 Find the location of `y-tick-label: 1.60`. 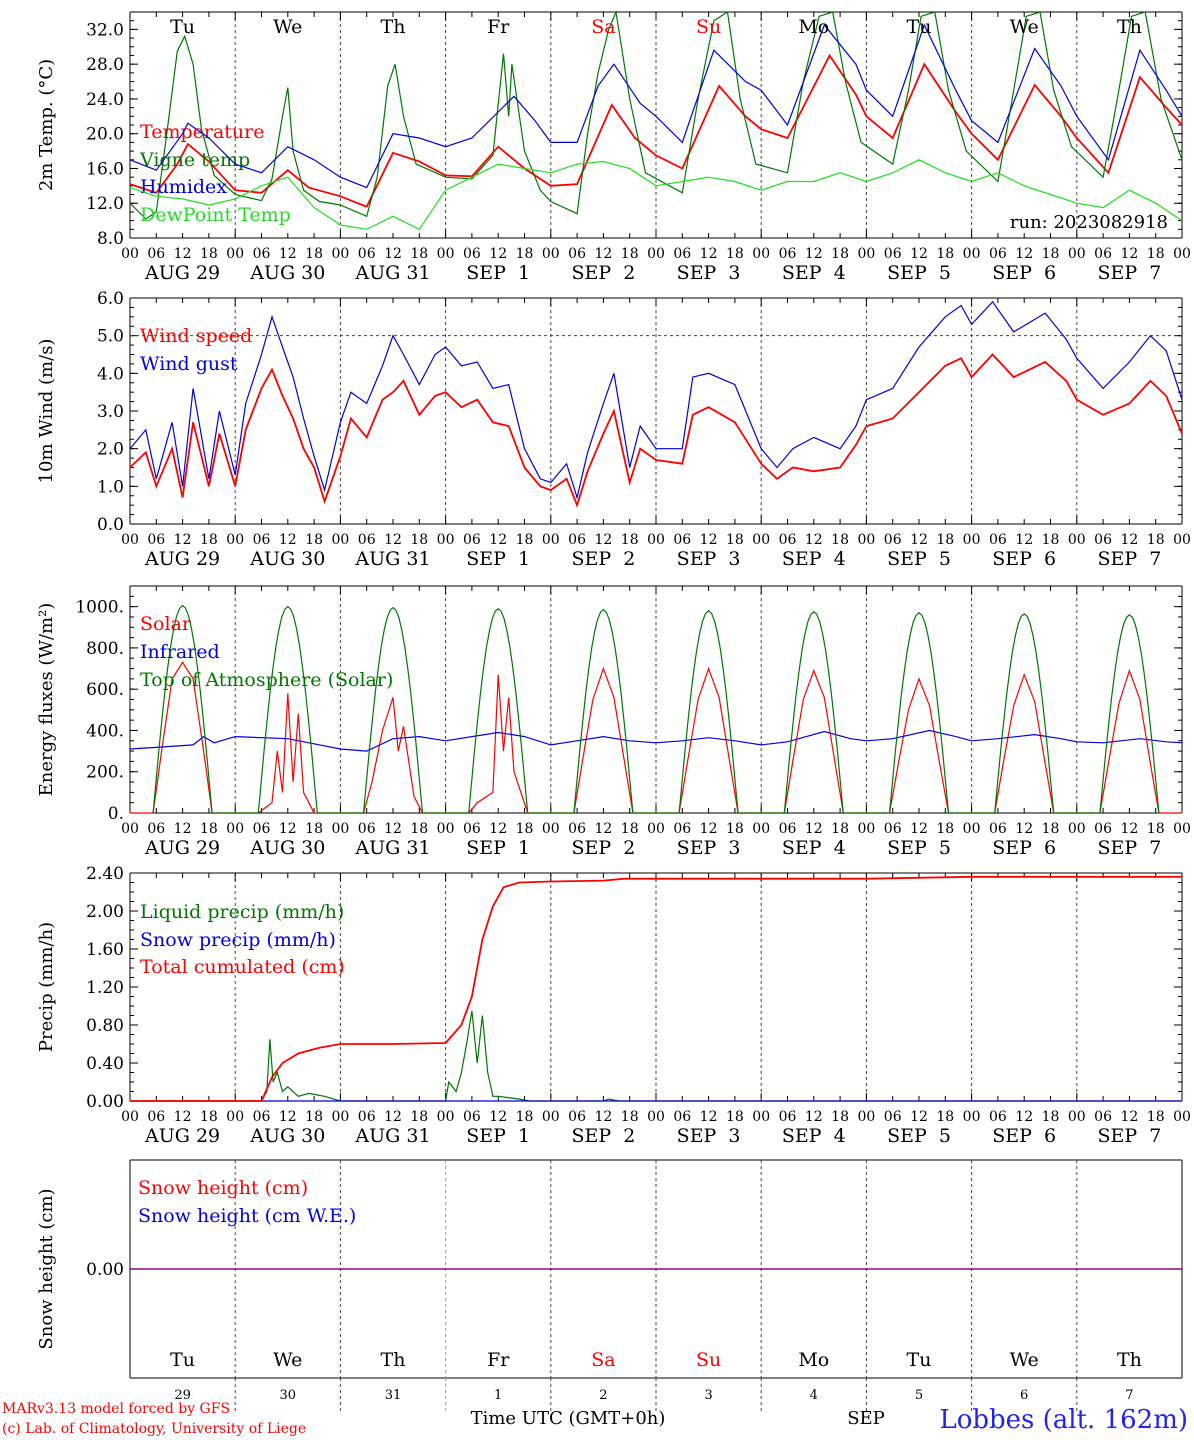

y-tick-label: 1.60 is located at coordinates (105, 950).